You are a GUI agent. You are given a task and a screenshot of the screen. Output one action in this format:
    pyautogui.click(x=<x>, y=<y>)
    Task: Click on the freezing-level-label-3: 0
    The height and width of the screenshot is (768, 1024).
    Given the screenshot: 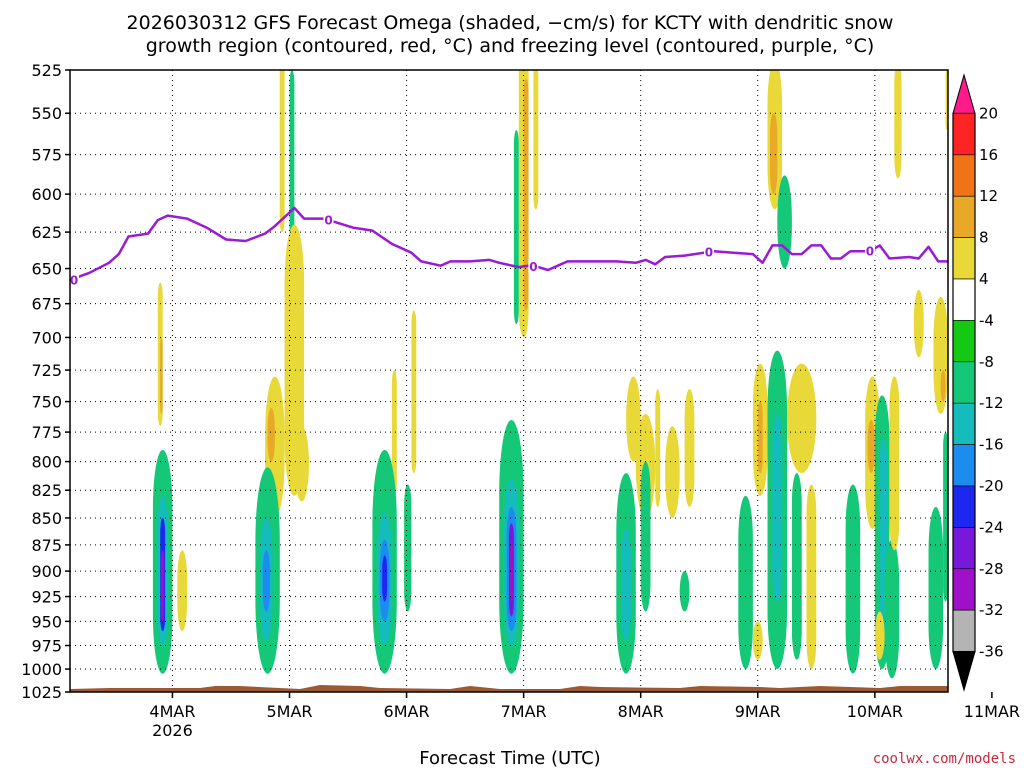 What is the action you would take?
    pyautogui.click(x=709, y=252)
    